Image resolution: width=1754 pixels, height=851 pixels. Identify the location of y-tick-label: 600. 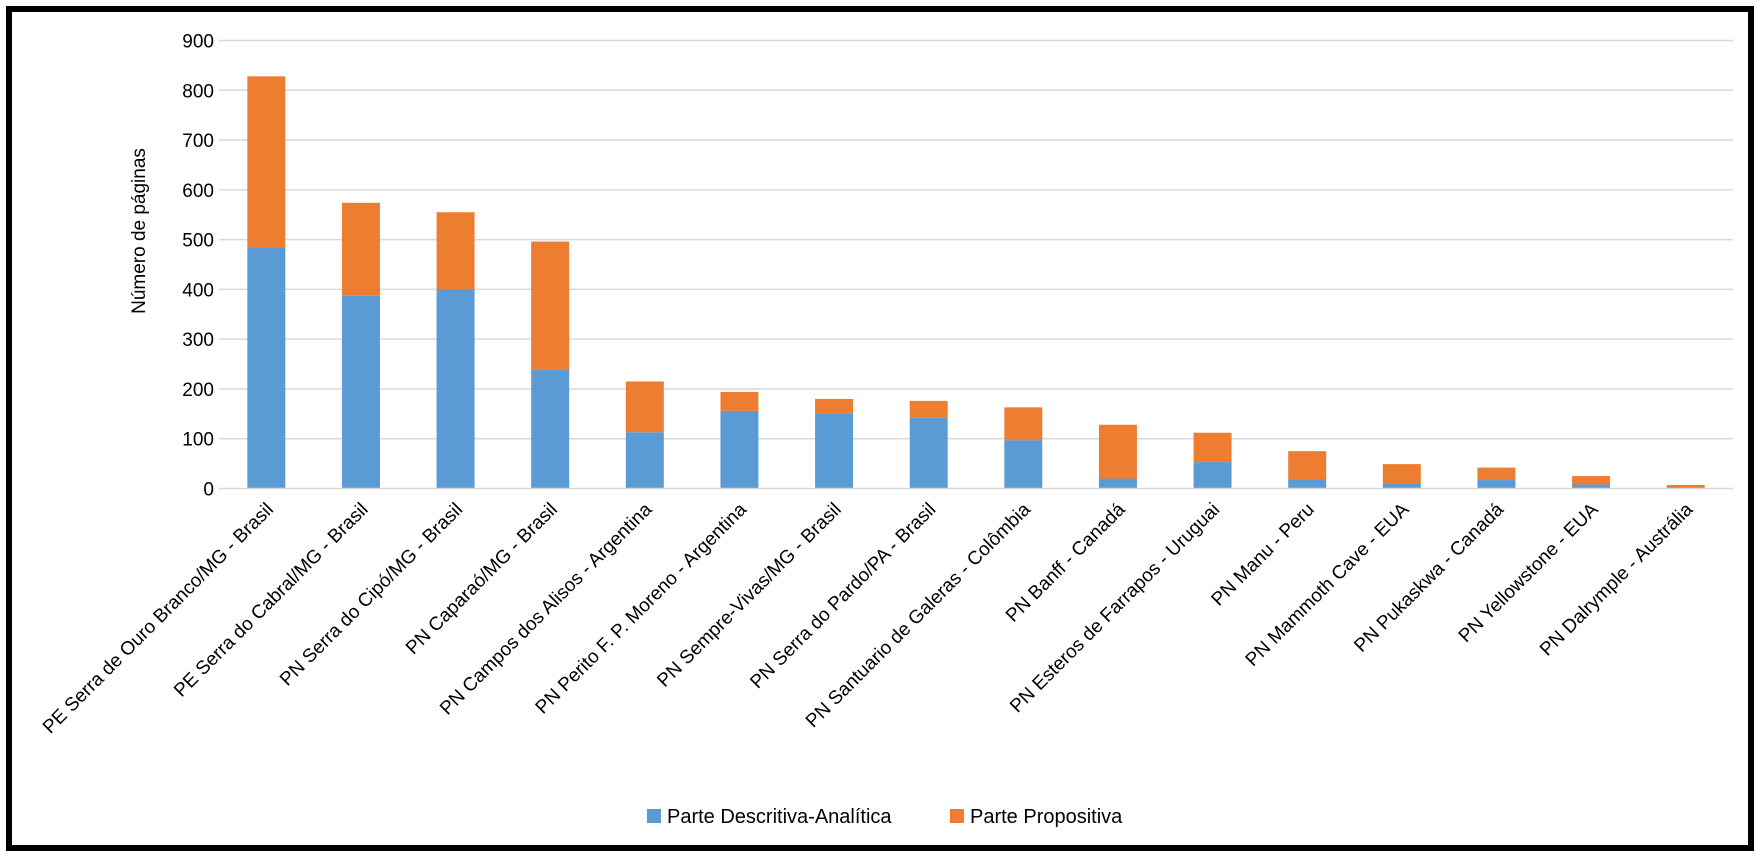
(198, 191).